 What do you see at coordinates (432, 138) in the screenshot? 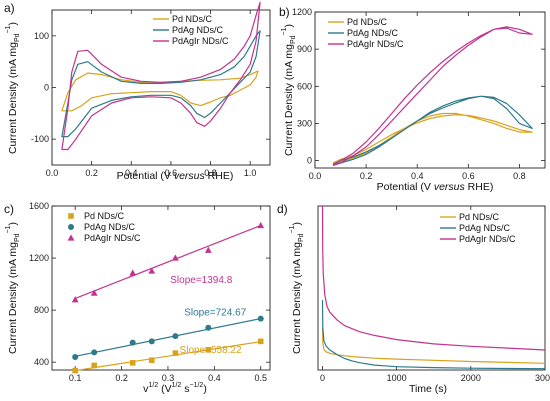
I see `panel-b-series-0-line` at bounding box center [432, 138].